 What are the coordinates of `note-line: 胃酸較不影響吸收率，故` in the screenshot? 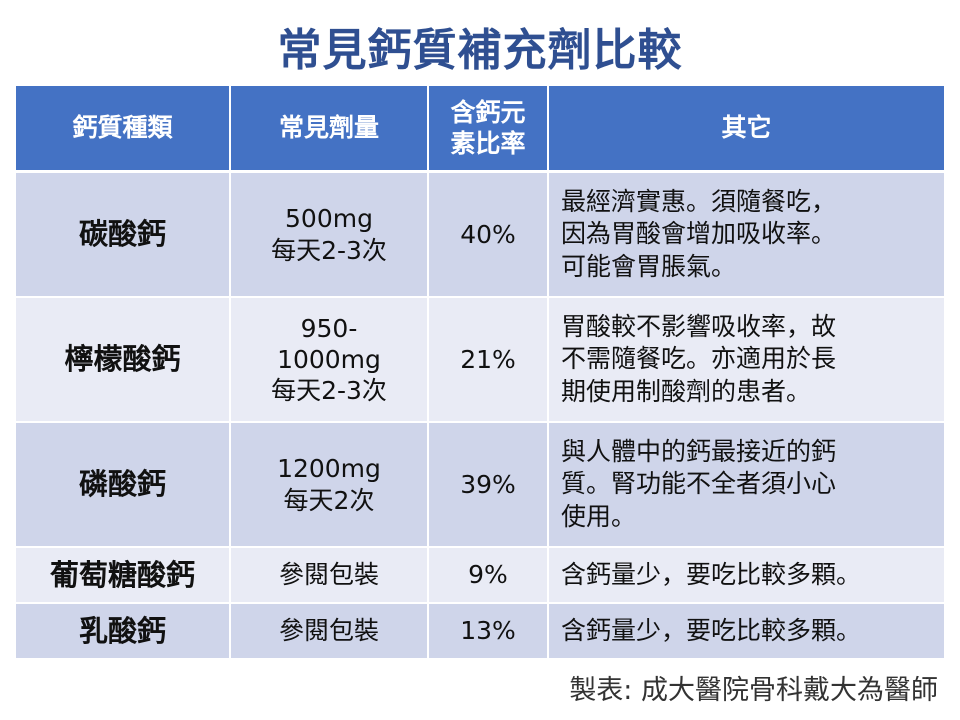 It's located at (699, 326).